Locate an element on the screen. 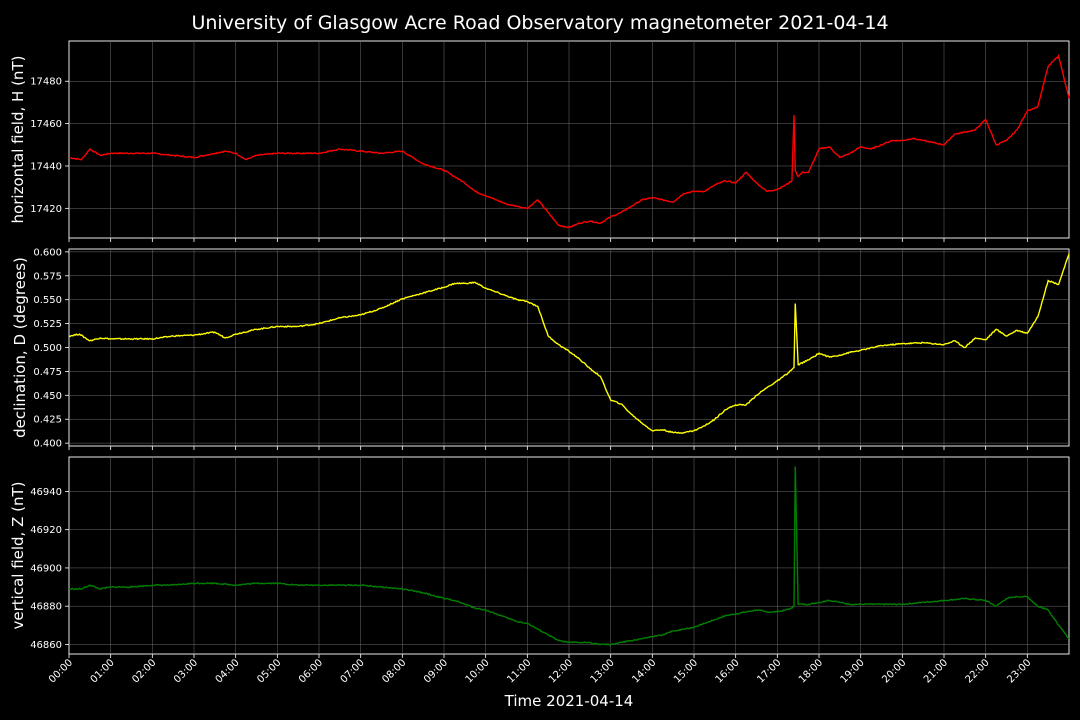  x-tick-label: 21:00 is located at coordinates (936, 671).